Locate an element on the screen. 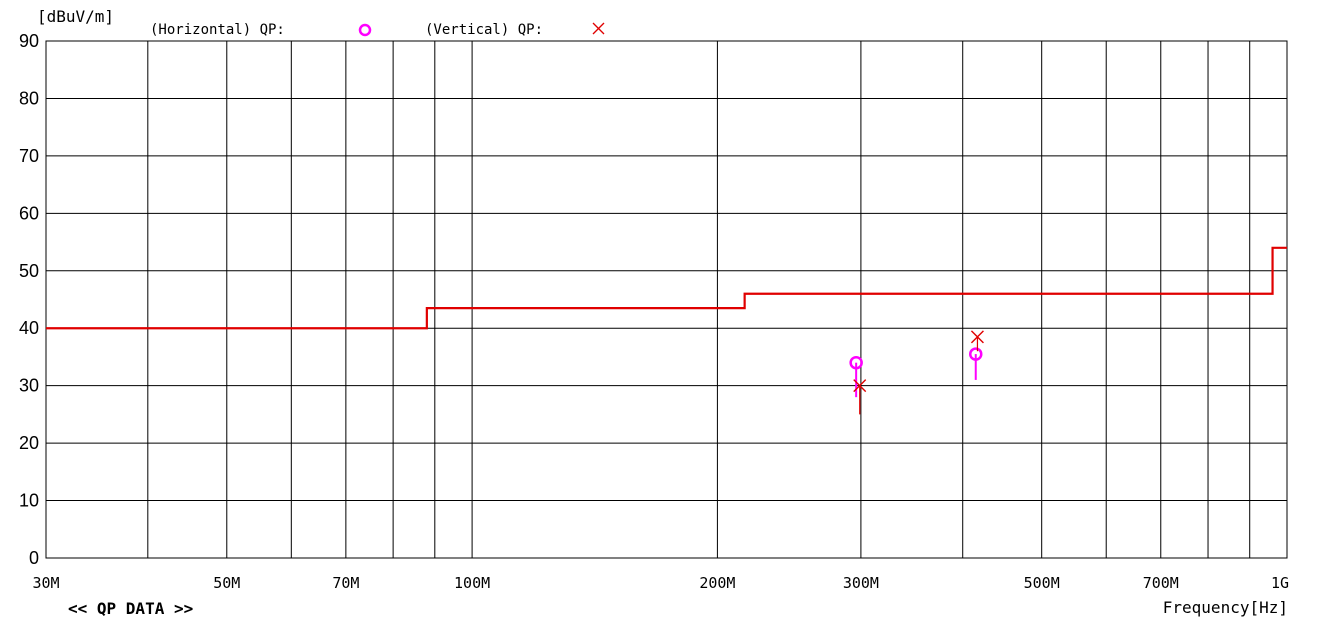  y-tick-labels: 0 10 20 30 40 50 60 70 80 90 is located at coordinates (29, 299).